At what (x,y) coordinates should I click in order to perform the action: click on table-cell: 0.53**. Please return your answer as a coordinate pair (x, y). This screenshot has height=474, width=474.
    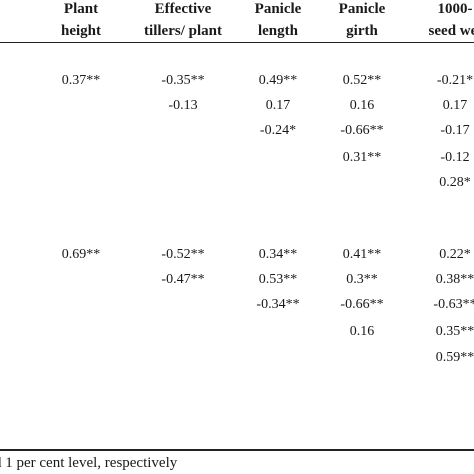
    Looking at the image, I should click on (278, 279).